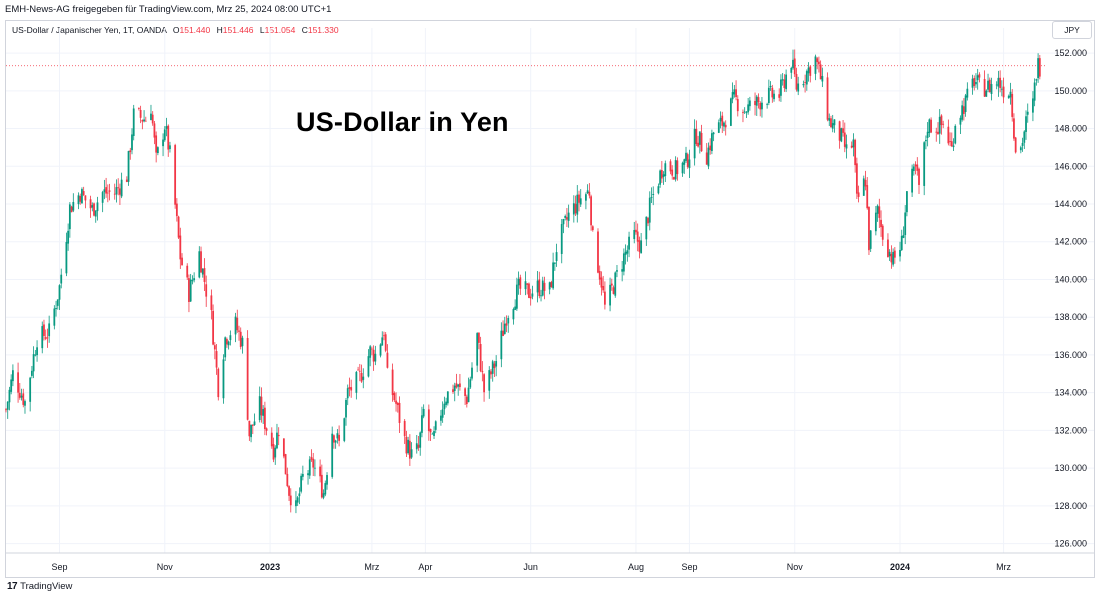 This screenshot has width=1100, height=599. I want to click on currency-button: JPY, so click(1072, 30).